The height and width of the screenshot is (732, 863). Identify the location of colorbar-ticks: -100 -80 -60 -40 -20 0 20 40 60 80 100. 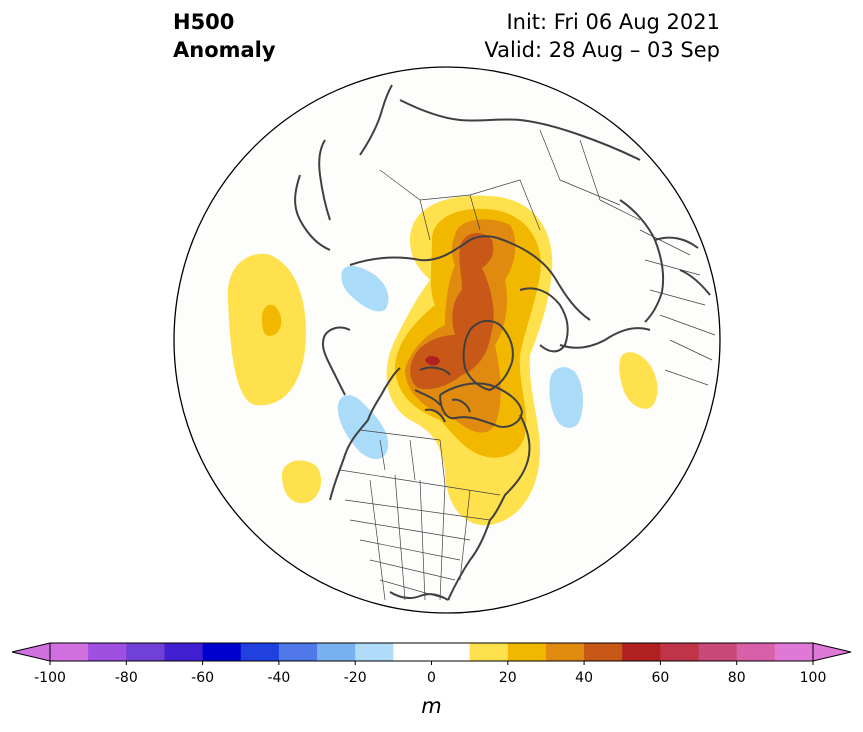
(430, 673).